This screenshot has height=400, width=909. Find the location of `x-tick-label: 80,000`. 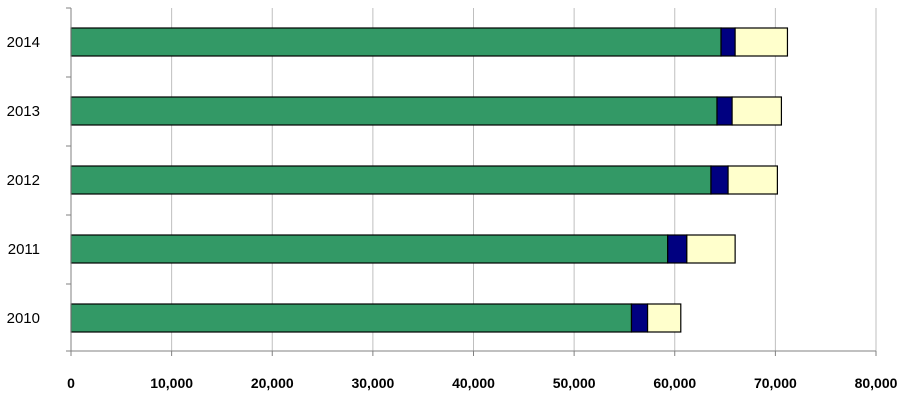

x-tick-label: 80,000 is located at coordinates (876, 383).